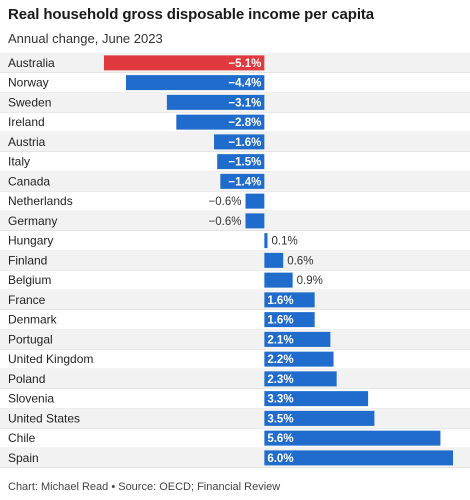 This screenshot has width=470, height=500. Describe the element at coordinates (26, 122) in the screenshot. I see `category-label: Ireland` at that location.